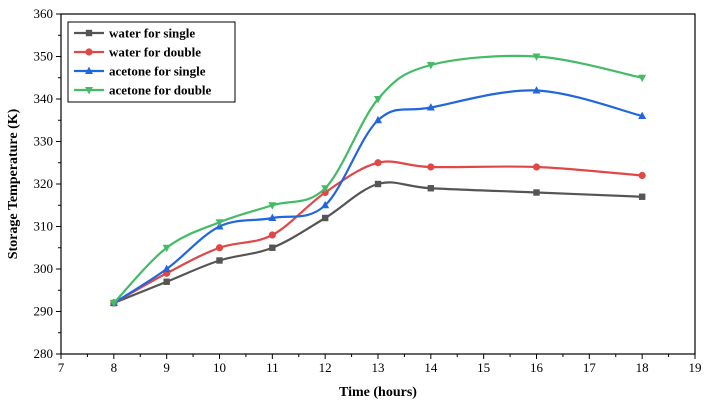 Image resolution: width=709 pixels, height=402 pixels. I want to click on y-tick-label: 330, so click(44, 141).